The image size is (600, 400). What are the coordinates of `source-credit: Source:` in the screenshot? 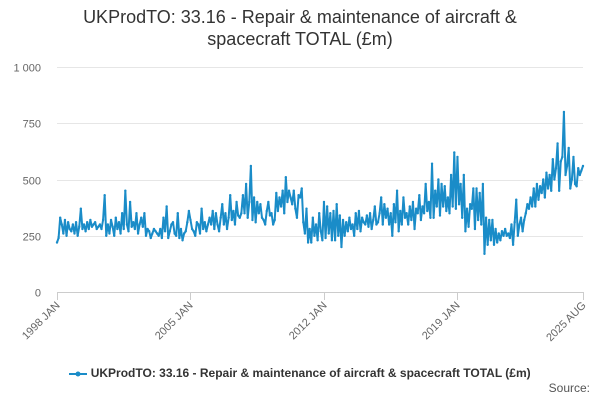 It's located at (569, 388).